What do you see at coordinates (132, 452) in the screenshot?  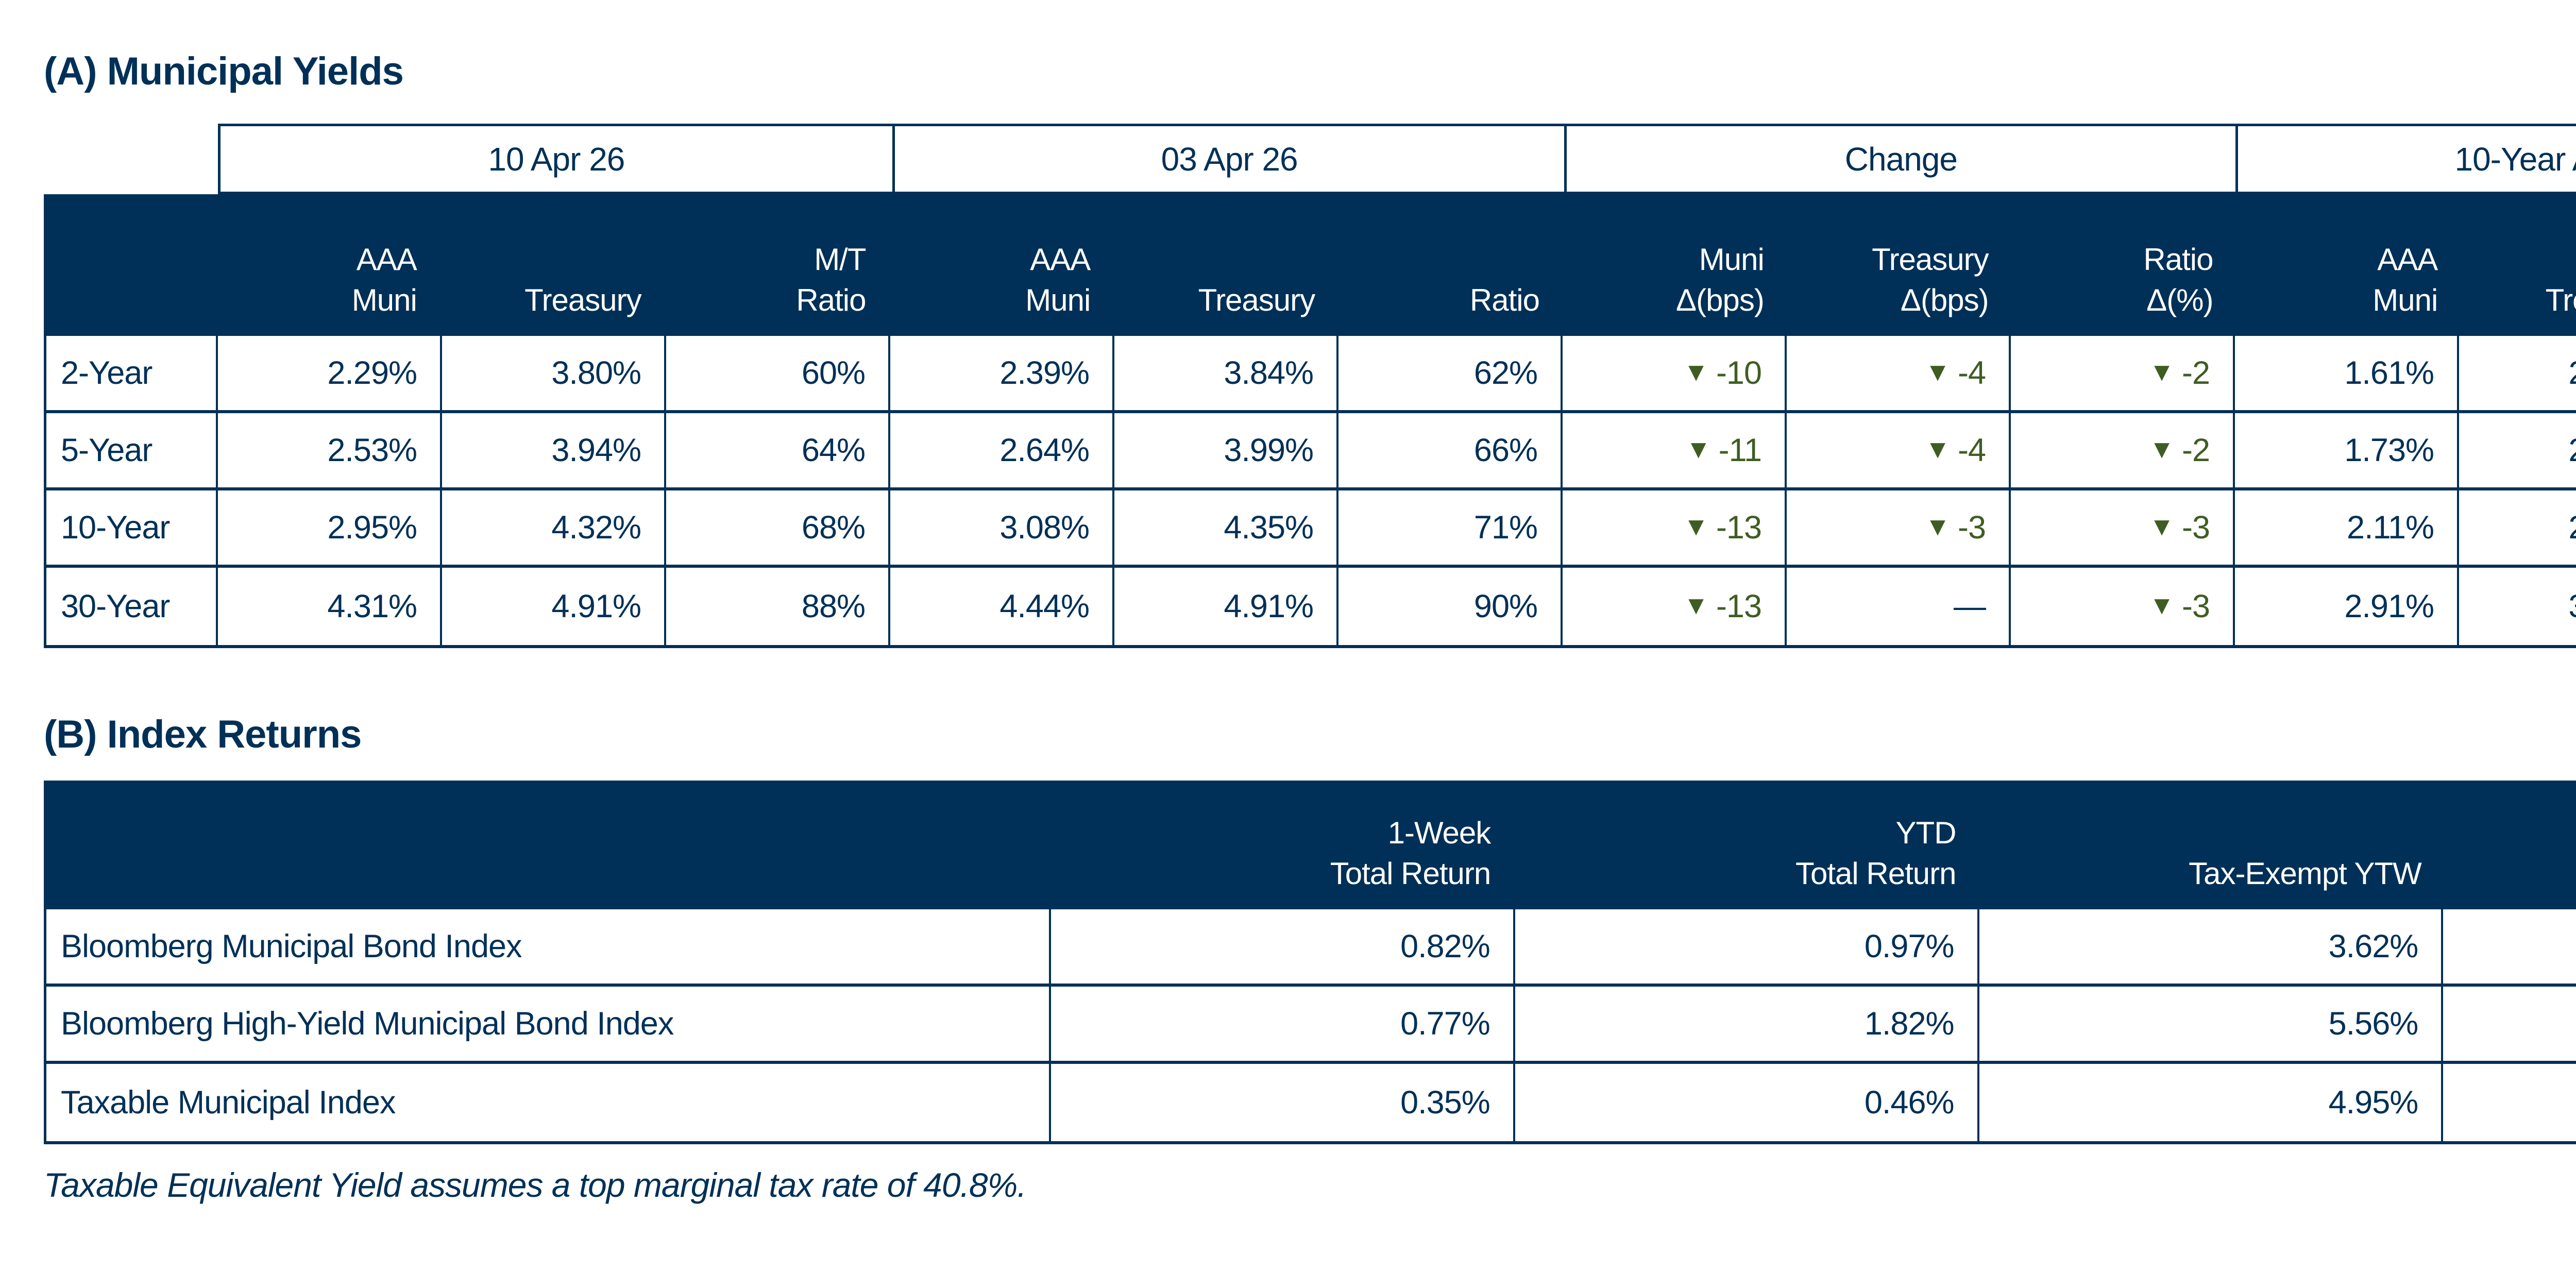 I see `row-label: 5-Year` at bounding box center [132, 452].